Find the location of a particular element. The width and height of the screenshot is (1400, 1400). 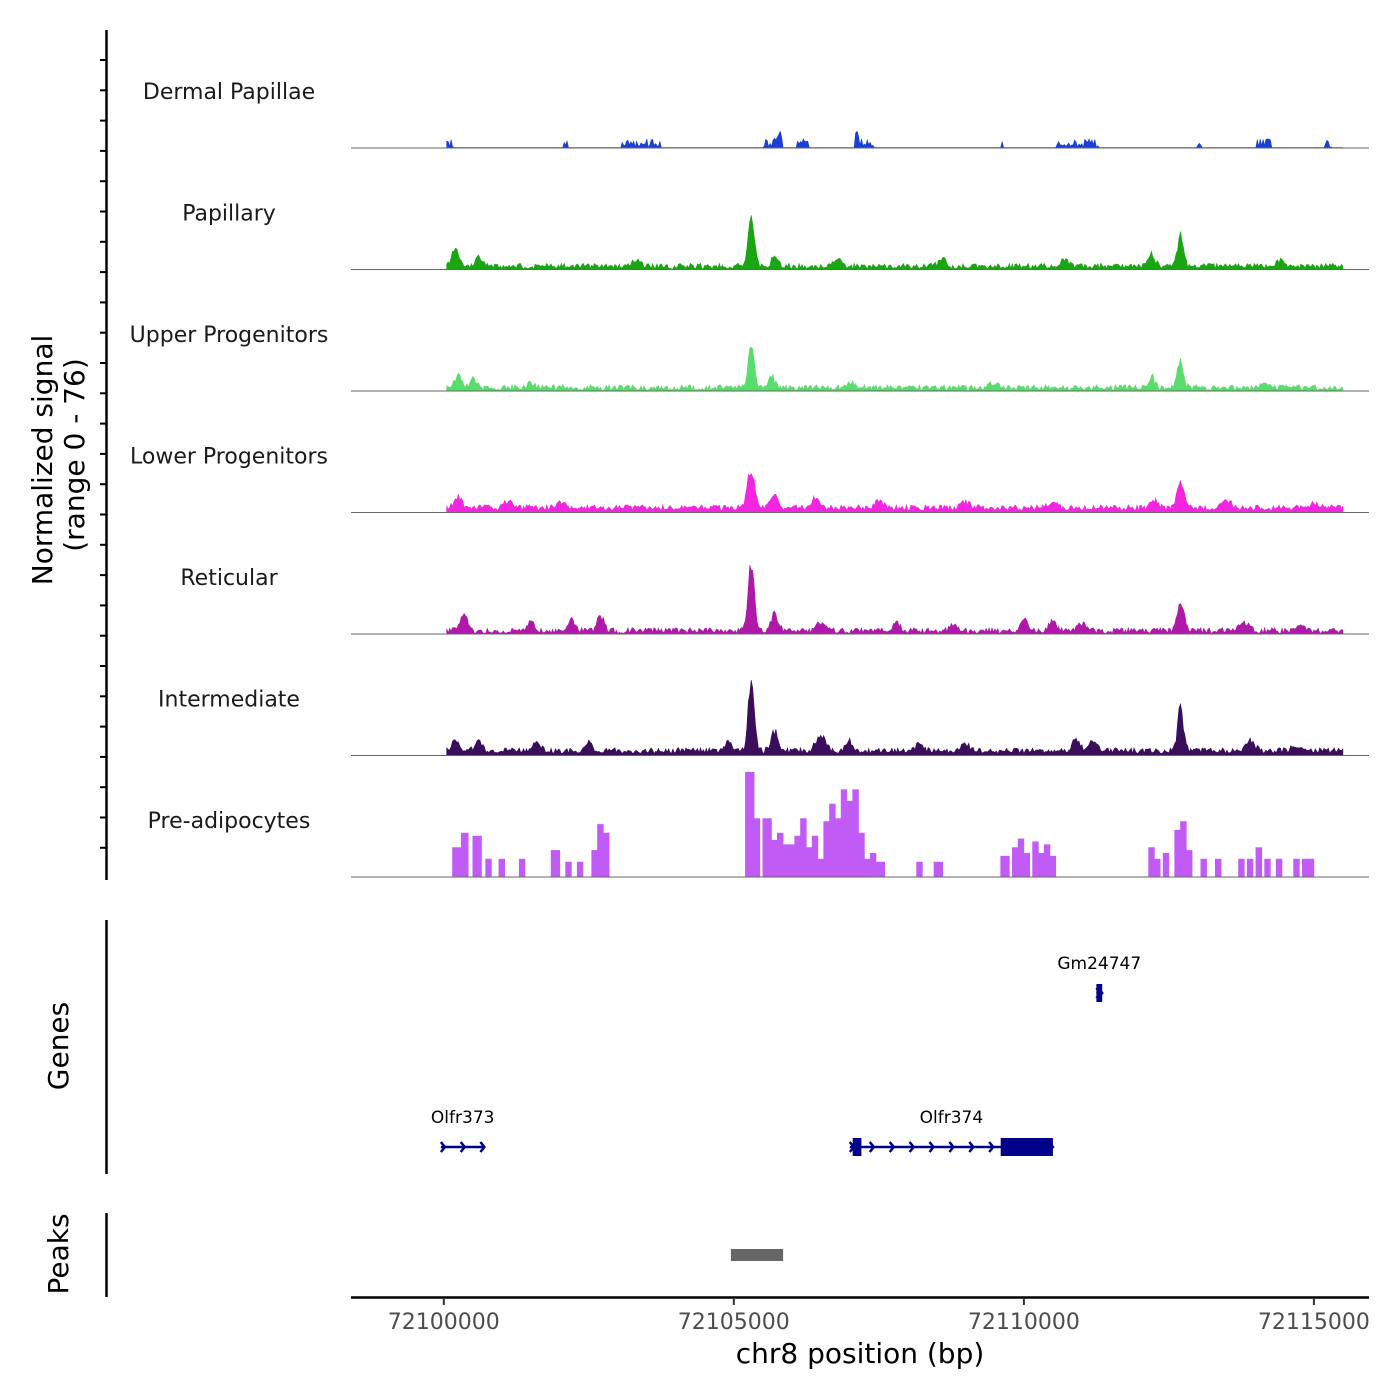

coverage-ylabel-line2: (range 0 - 76) is located at coordinates (74, 455).